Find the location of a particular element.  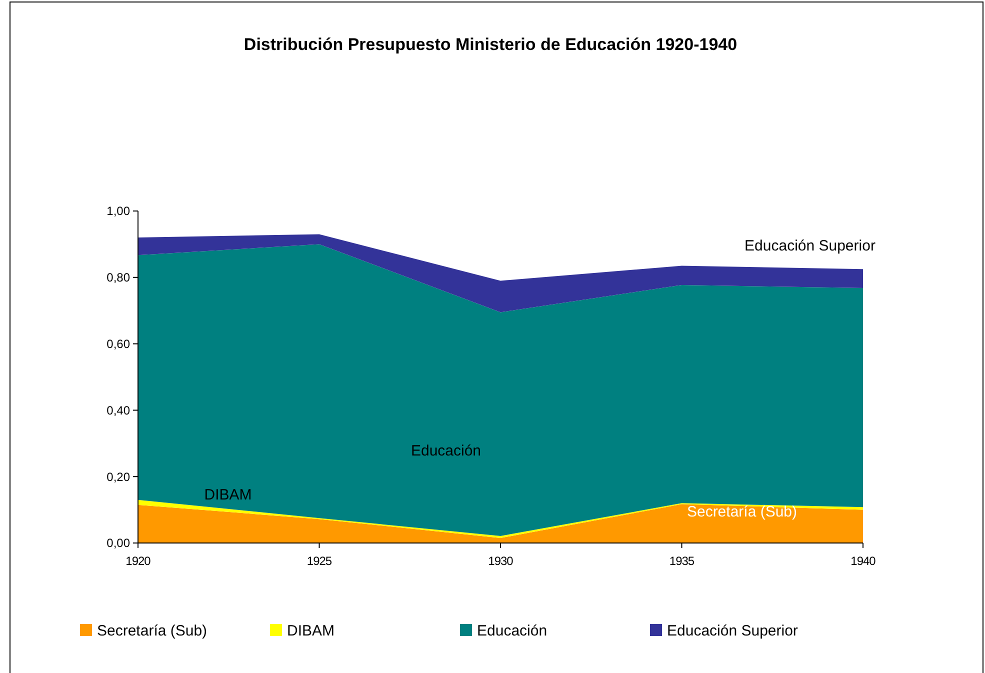

legend-label: DIBAM is located at coordinates (311, 631).